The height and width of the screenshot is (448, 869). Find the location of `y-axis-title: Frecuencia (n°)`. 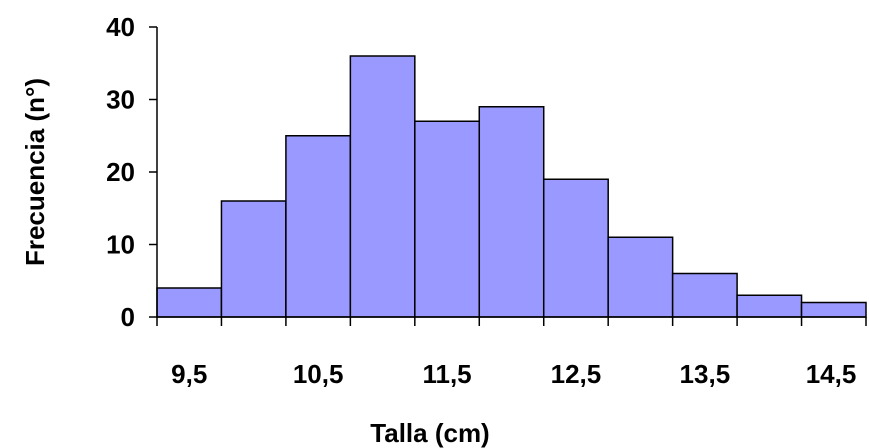

y-axis-title: Frecuencia (n°) is located at coordinates (35, 172).